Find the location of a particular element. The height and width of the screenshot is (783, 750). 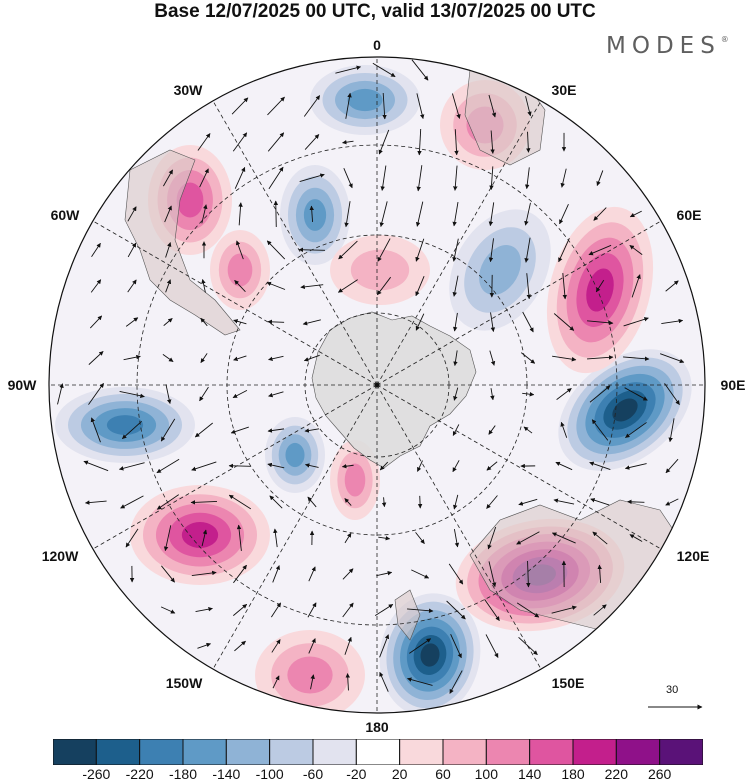

lon-label-60e: 60E is located at coordinates (689, 215).